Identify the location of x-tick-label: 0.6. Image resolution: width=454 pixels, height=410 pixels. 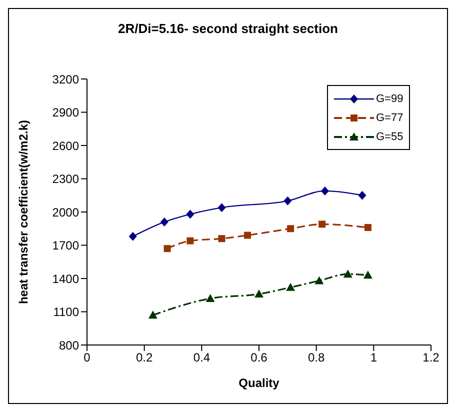
(259, 357).